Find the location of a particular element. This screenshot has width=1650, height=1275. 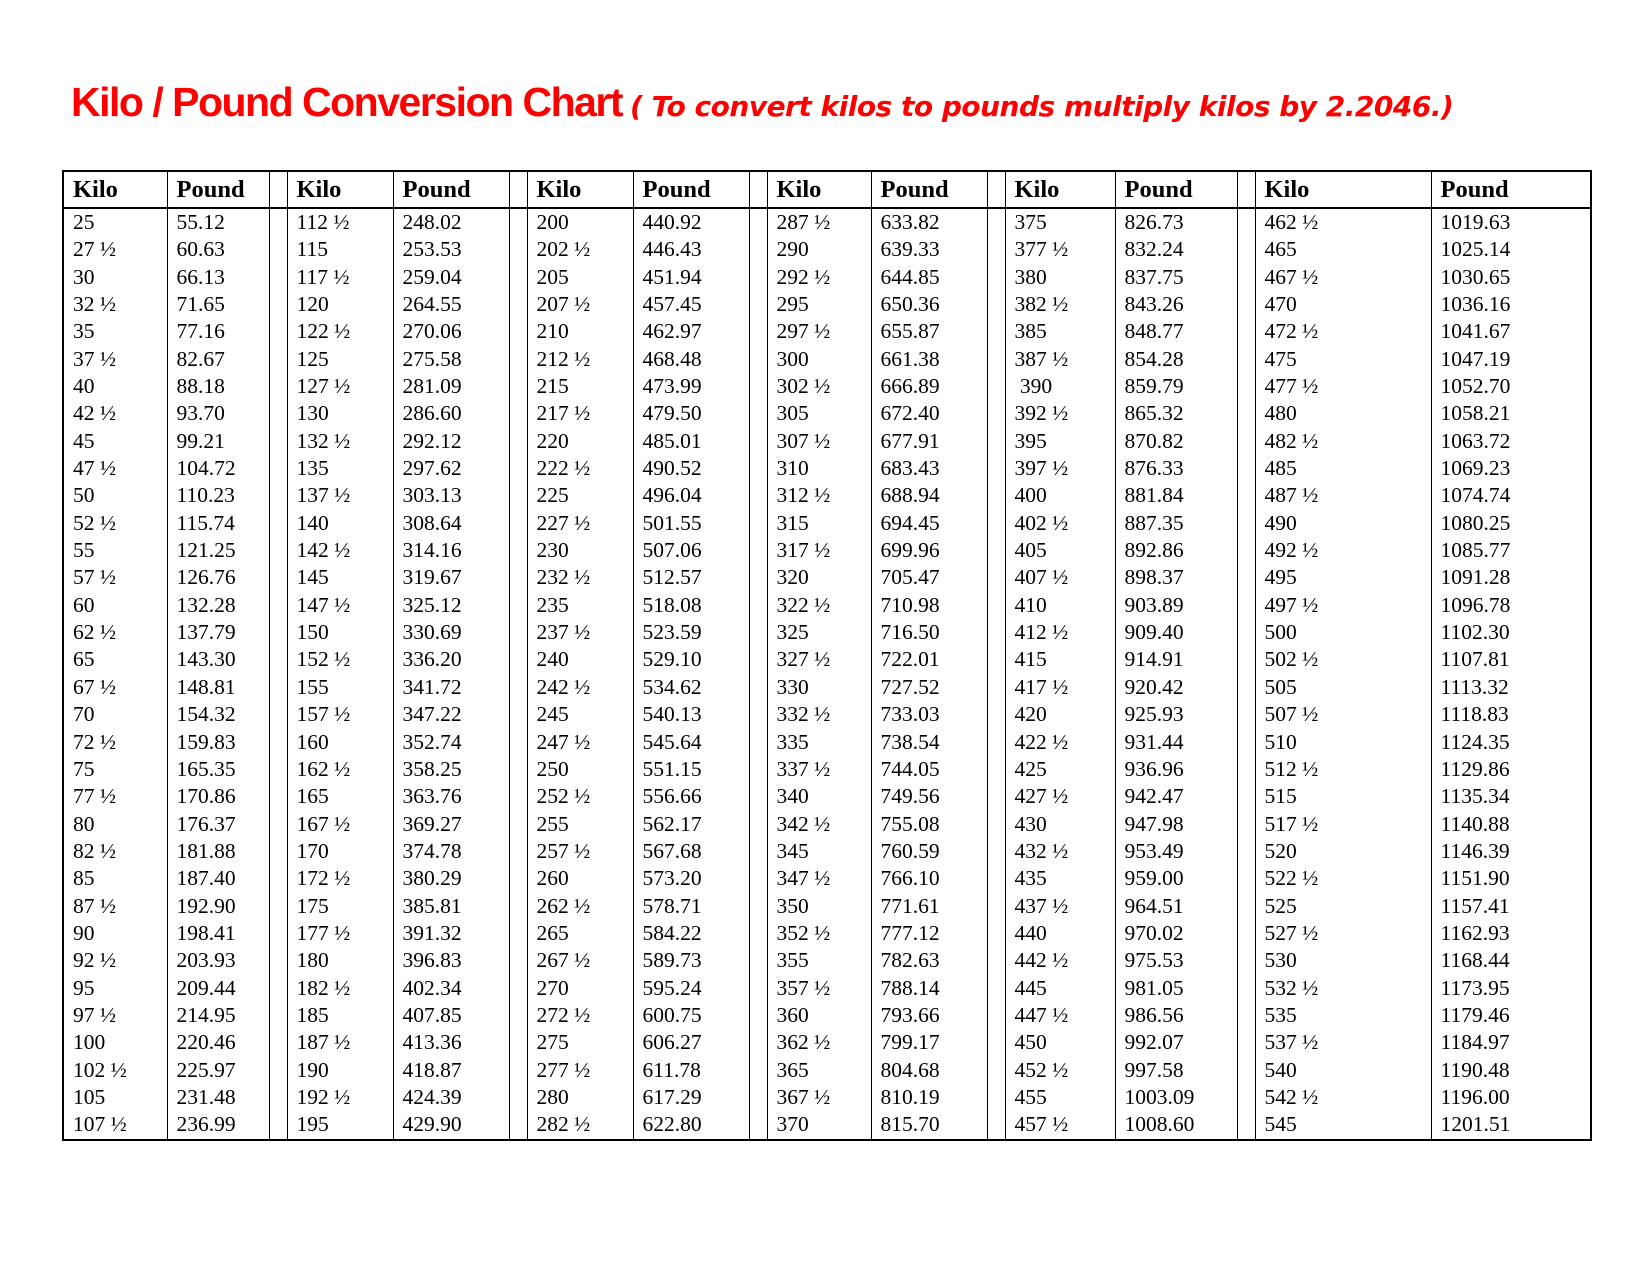

kilo-cell: 192 ½ is located at coordinates (340, 1097).